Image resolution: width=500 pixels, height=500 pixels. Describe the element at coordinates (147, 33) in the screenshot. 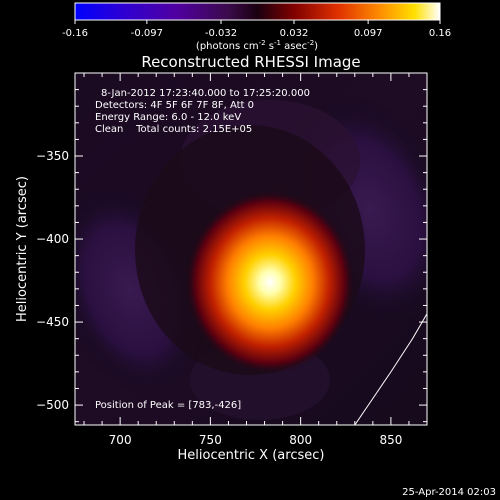

I see `colorbar-tick-label: -0.097` at that location.